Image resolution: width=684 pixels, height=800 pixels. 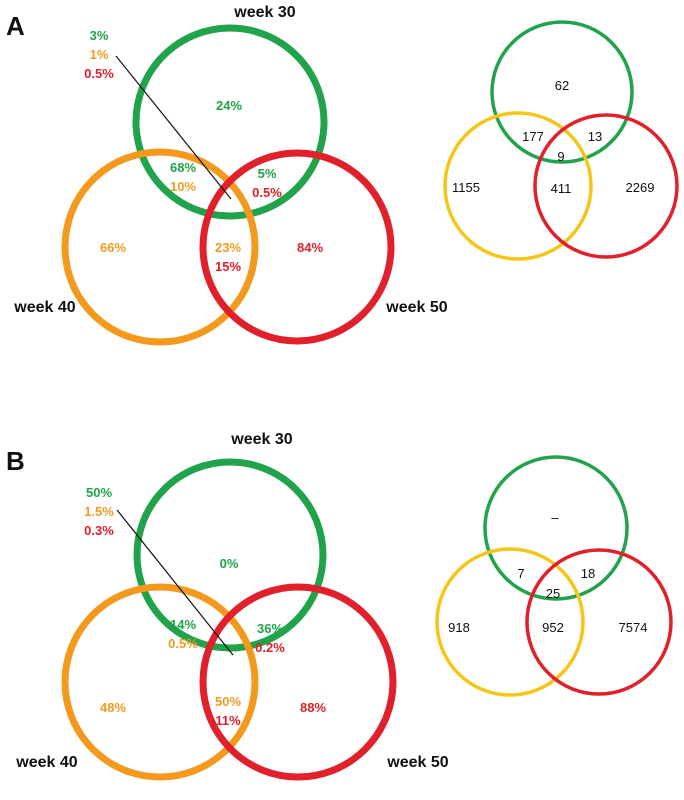 What do you see at coordinates (416, 307) in the screenshot?
I see `panel-a-week50-label: week 50` at bounding box center [416, 307].